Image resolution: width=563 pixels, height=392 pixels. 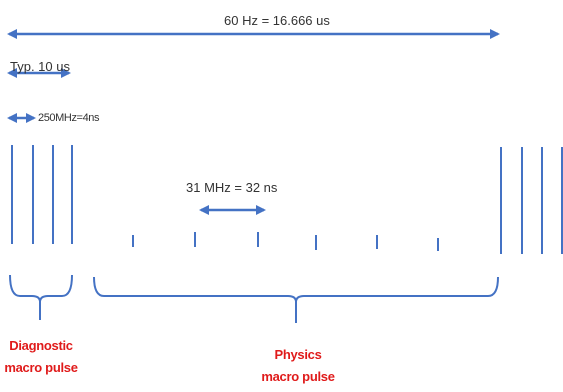 What do you see at coordinates (277, 20) in the screenshot?
I see `period-label: 60 Hz = 16.666 us` at bounding box center [277, 20].